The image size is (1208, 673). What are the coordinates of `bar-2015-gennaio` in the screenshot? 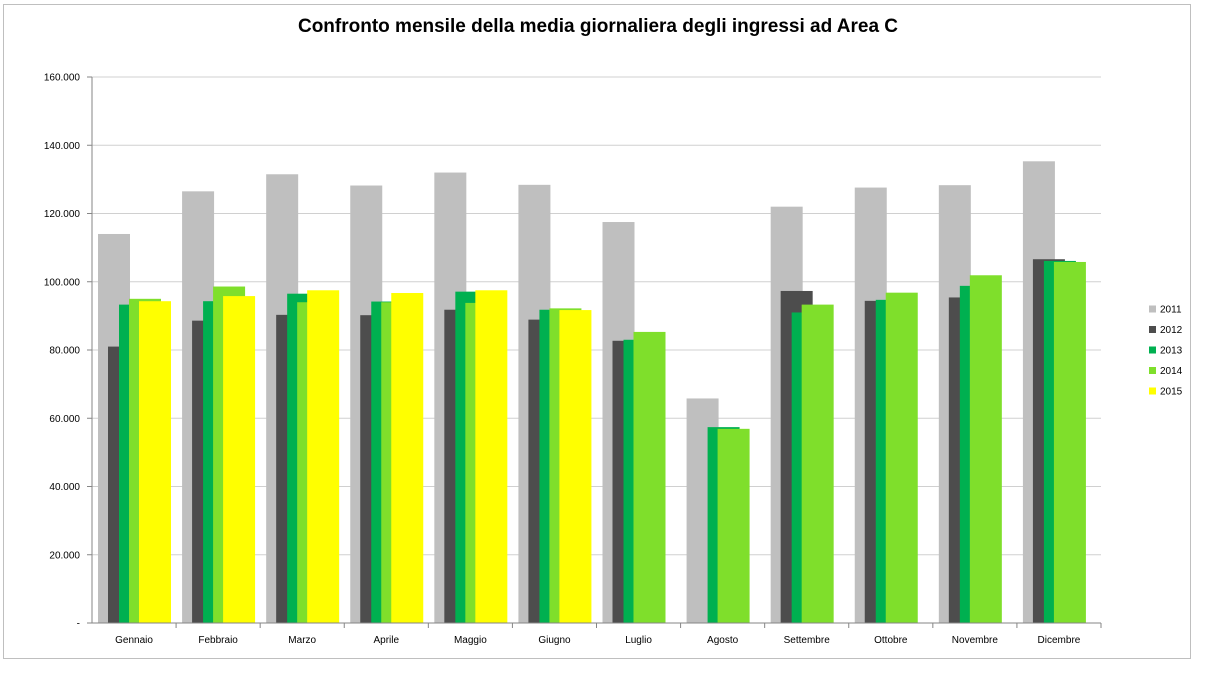 It's located at (155, 462).